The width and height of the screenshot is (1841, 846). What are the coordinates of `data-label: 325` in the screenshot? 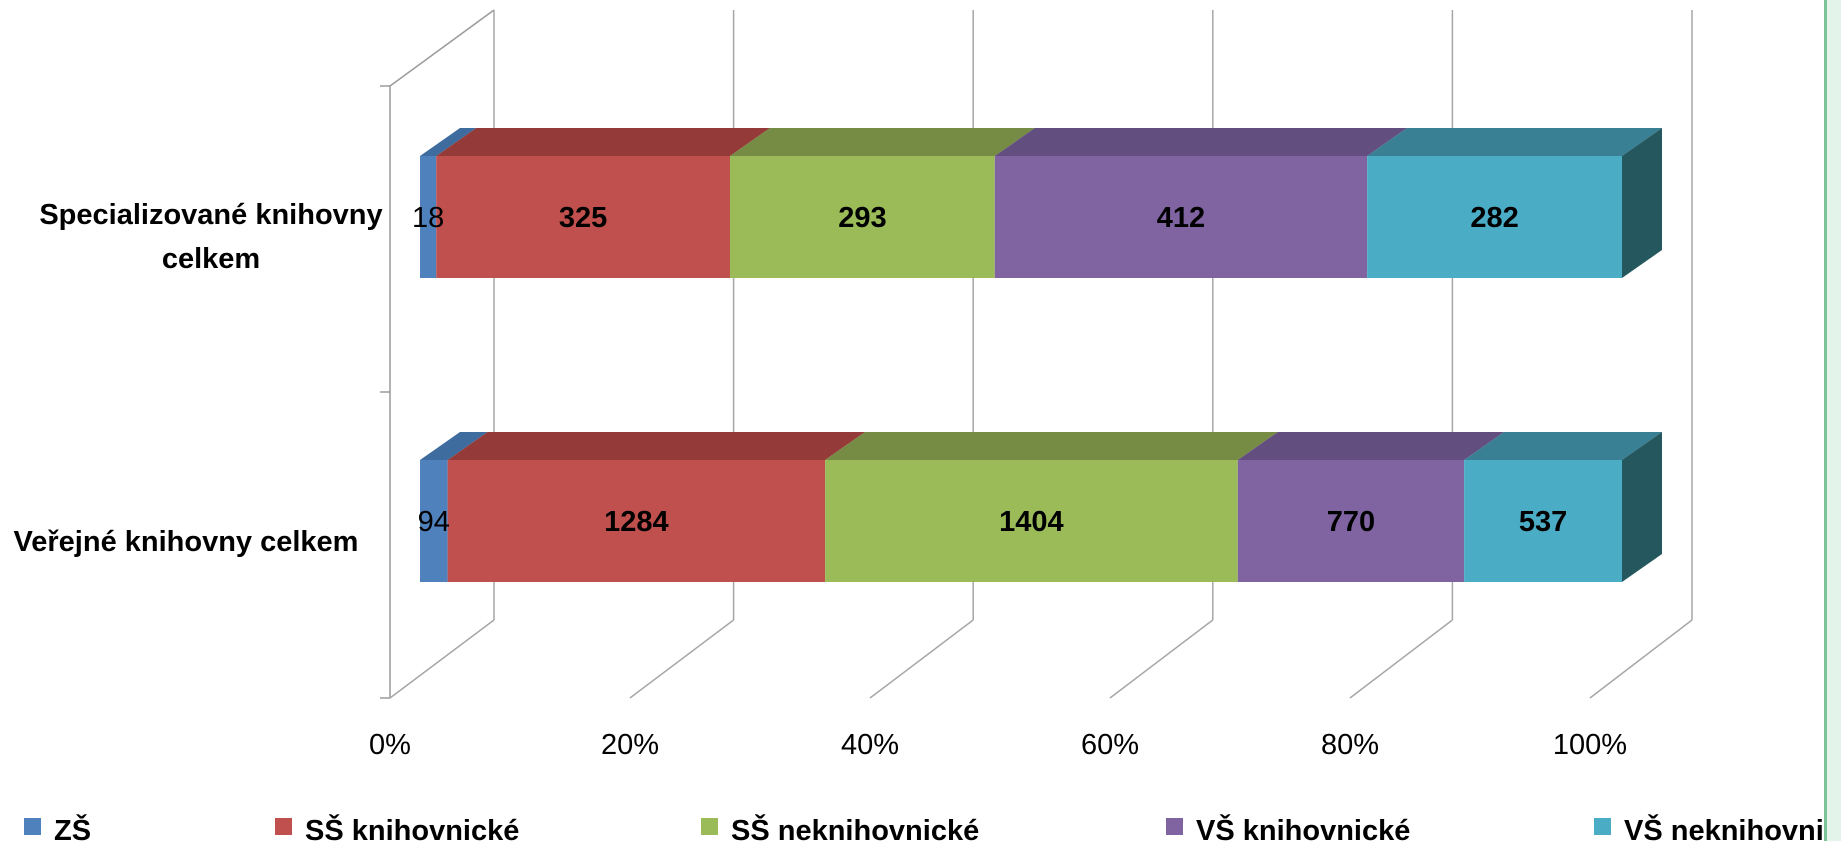 It's located at (583, 218).